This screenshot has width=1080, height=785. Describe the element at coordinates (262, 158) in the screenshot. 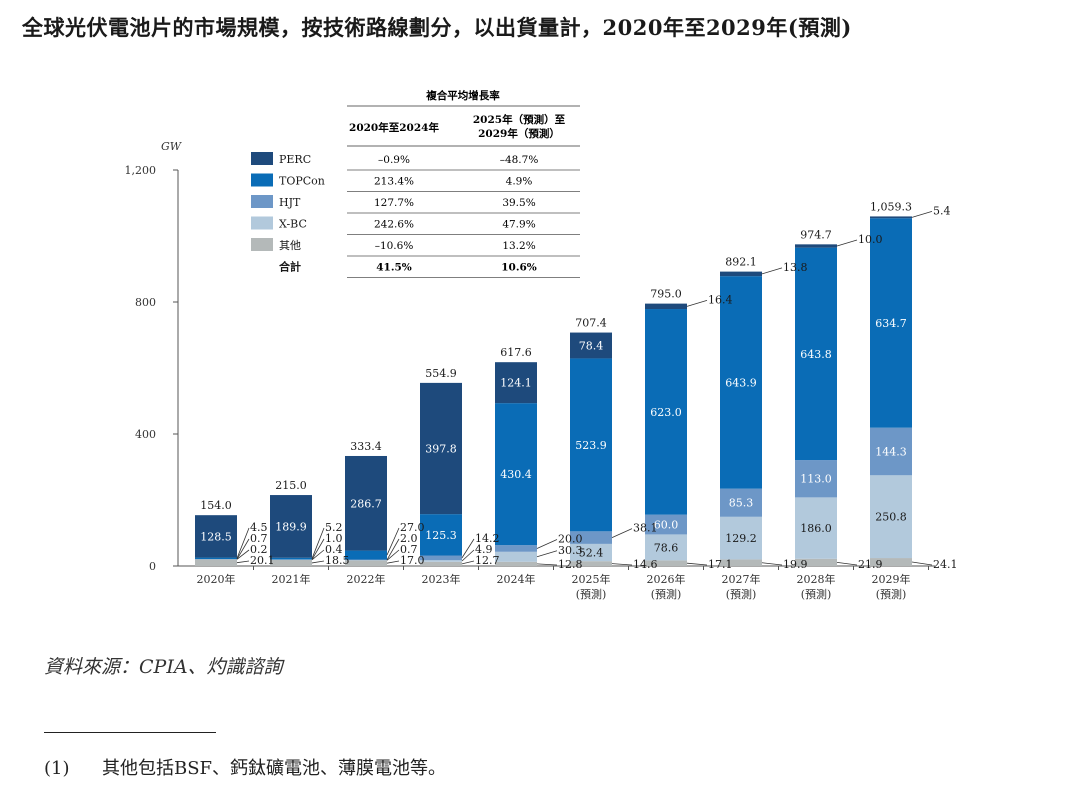

I see `legend-swatch-PERC` at that location.